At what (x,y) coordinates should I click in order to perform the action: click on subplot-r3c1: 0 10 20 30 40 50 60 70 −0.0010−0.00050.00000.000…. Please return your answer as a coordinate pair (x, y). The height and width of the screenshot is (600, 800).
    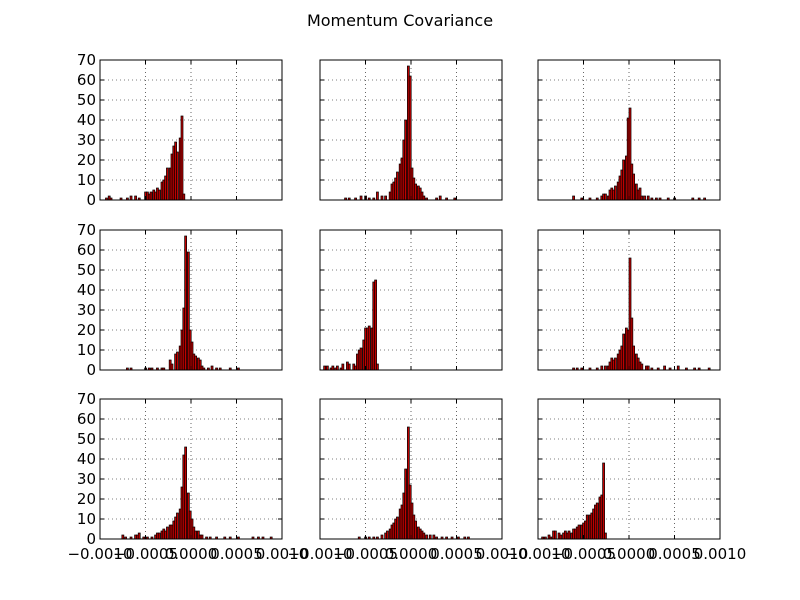
    Looking at the image, I should click on (187, 476).